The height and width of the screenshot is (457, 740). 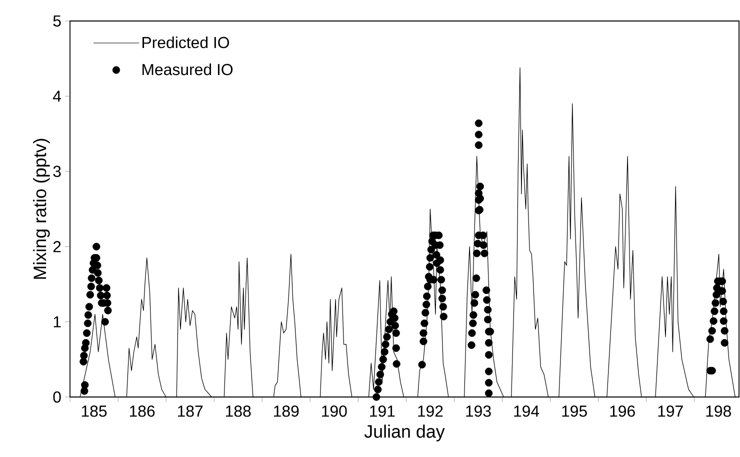 What do you see at coordinates (382, 411) in the screenshot?
I see `x-tick-label: 191` at bounding box center [382, 411].